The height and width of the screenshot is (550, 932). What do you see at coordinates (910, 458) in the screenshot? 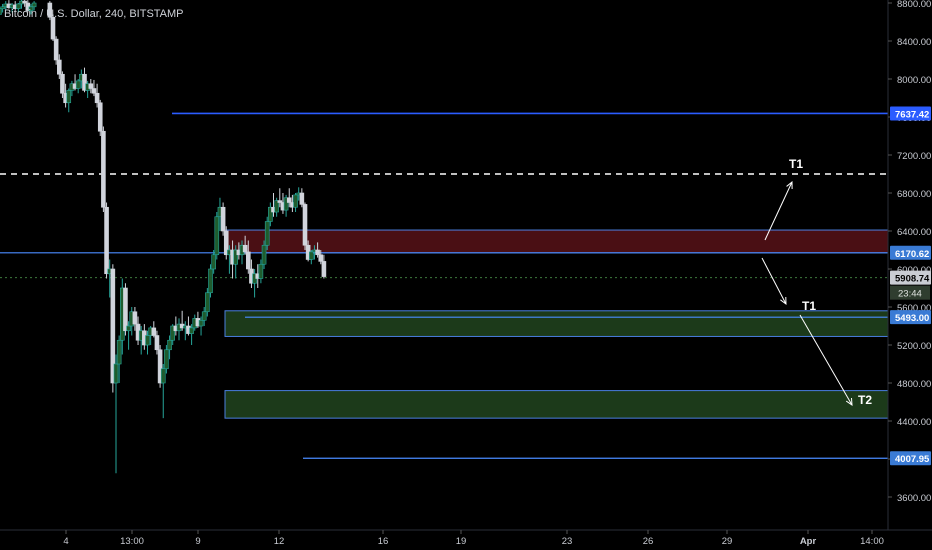
I see `level-4007-price-label-bg` at bounding box center [910, 458].